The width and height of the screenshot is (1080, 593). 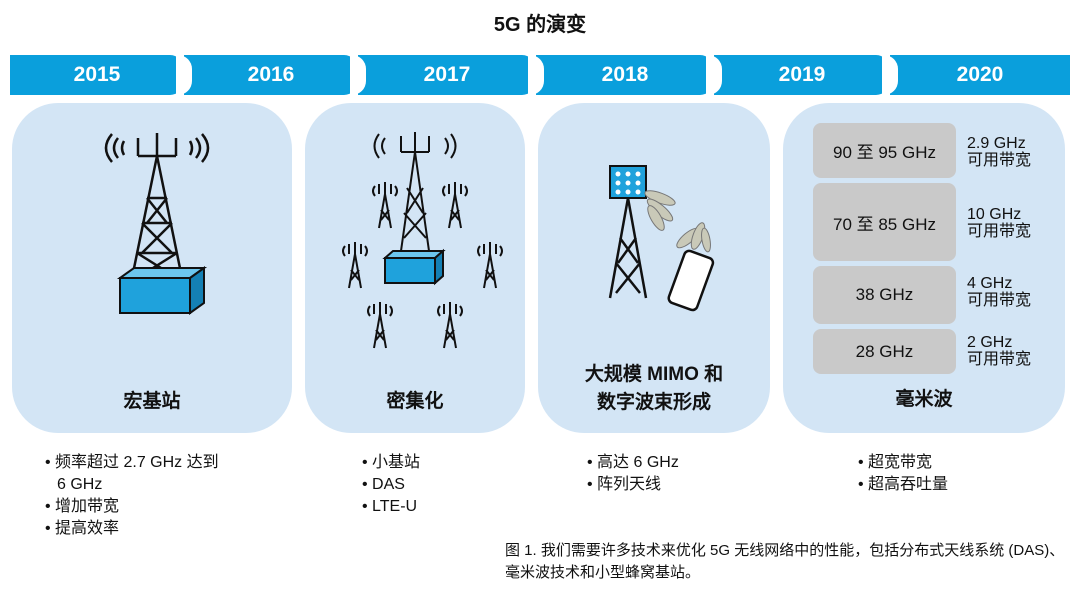 I want to click on panel-label: 毫米波, so click(x=924, y=399).